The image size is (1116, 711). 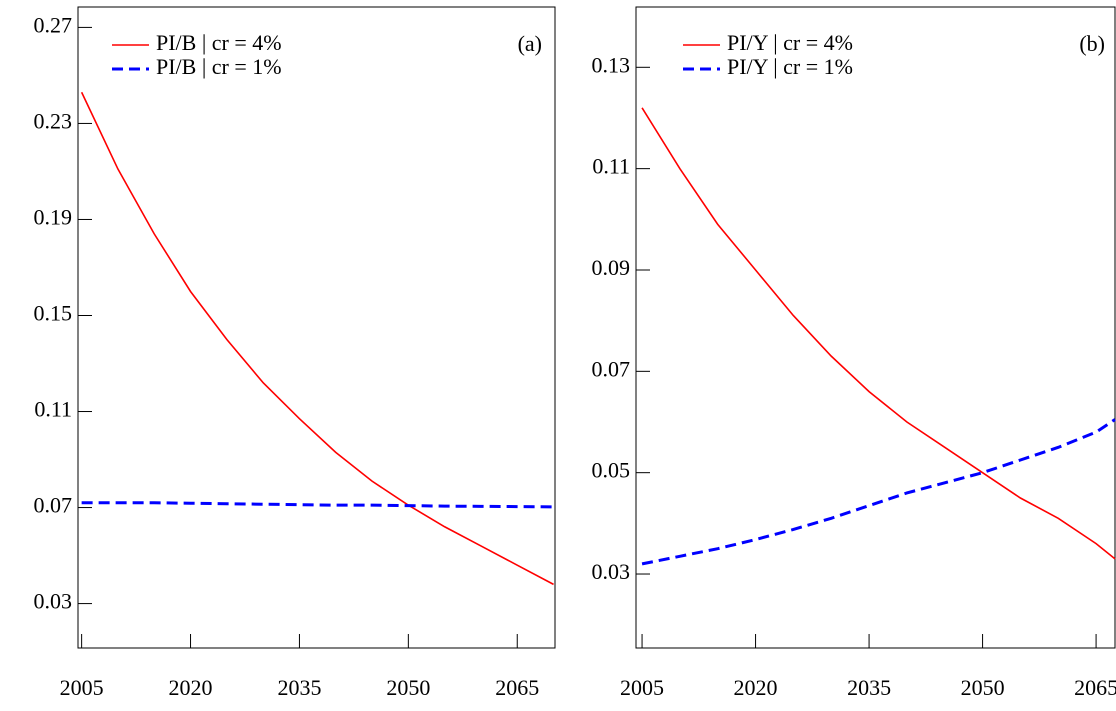 I want to click on legend-label: PI/Y | cr = 1%, so click(x=790, y=66).